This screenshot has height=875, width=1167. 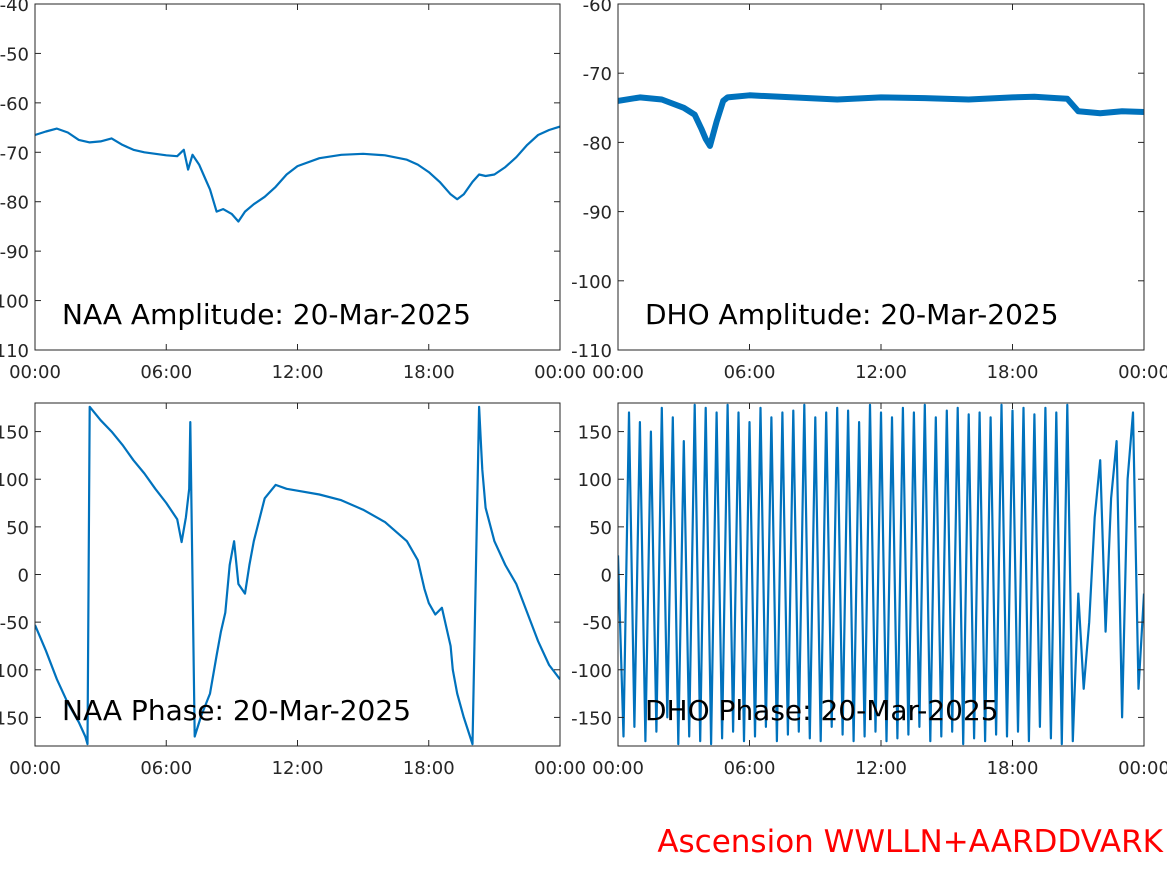 I want to click on panel-title: DHO Amplitude: 20-Mar-2025, so click(x=852, y=314).